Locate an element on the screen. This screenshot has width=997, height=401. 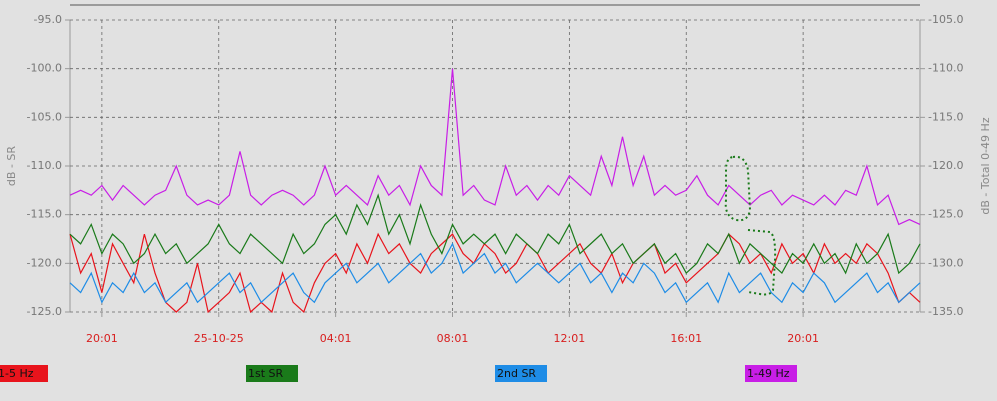
y2-tick-label: -130.0 is located at coordinates (945, 262).